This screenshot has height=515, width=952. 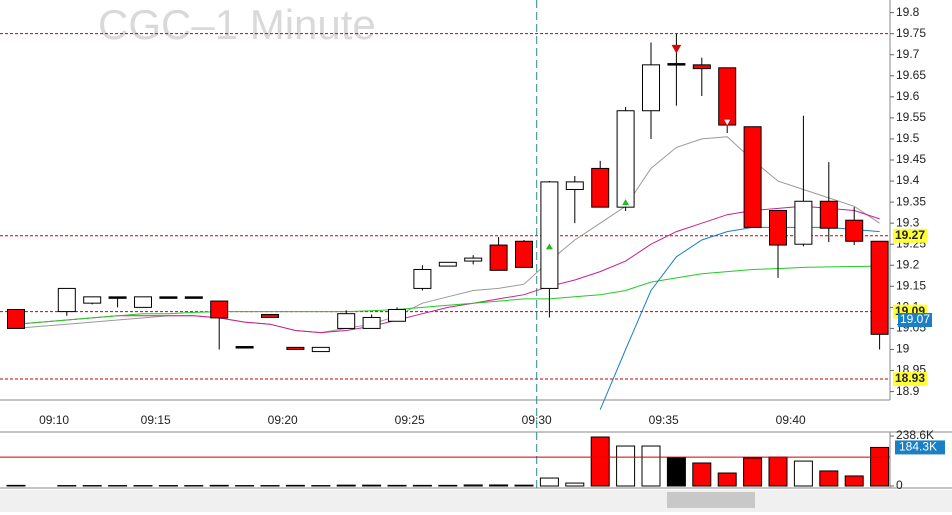 What do you see at coordinates (447, 295) in the screenshot?
I see `moving-average-line` at bounding box center [447, 295].